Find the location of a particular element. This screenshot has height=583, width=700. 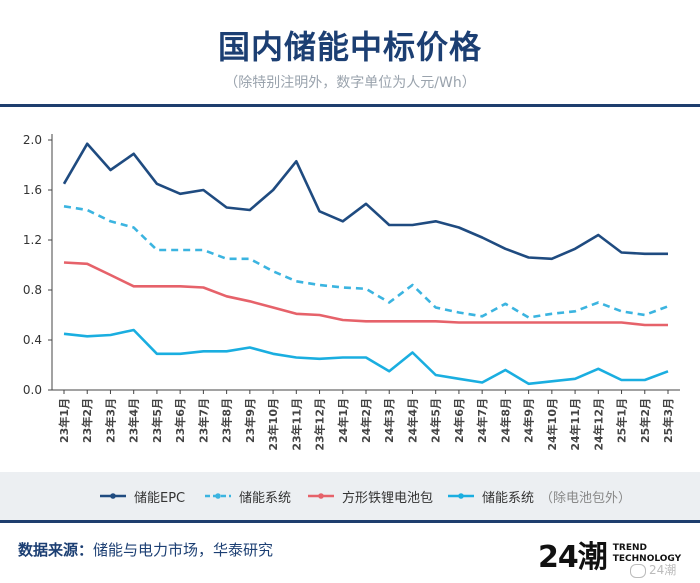

legend-swatch-battery-pack is located at coordinates (321, 496).